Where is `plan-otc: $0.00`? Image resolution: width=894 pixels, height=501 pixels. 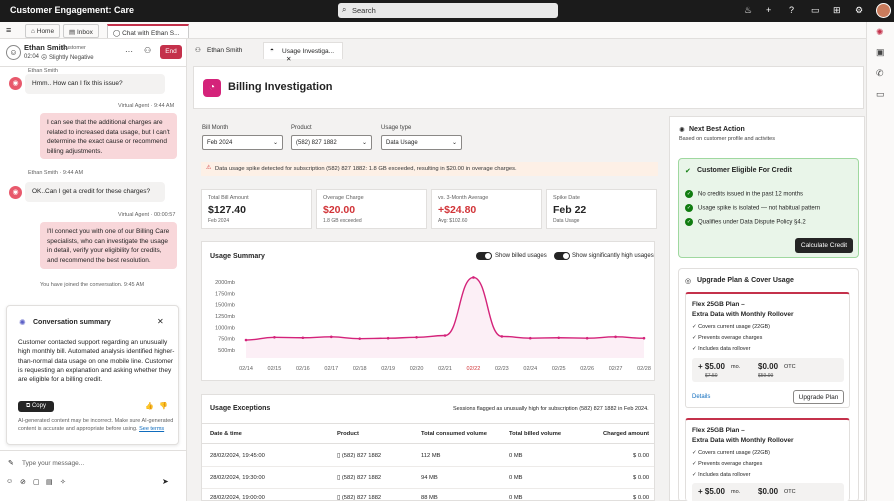
plan-otc: $0.00 is located at coordinates (768, 491).